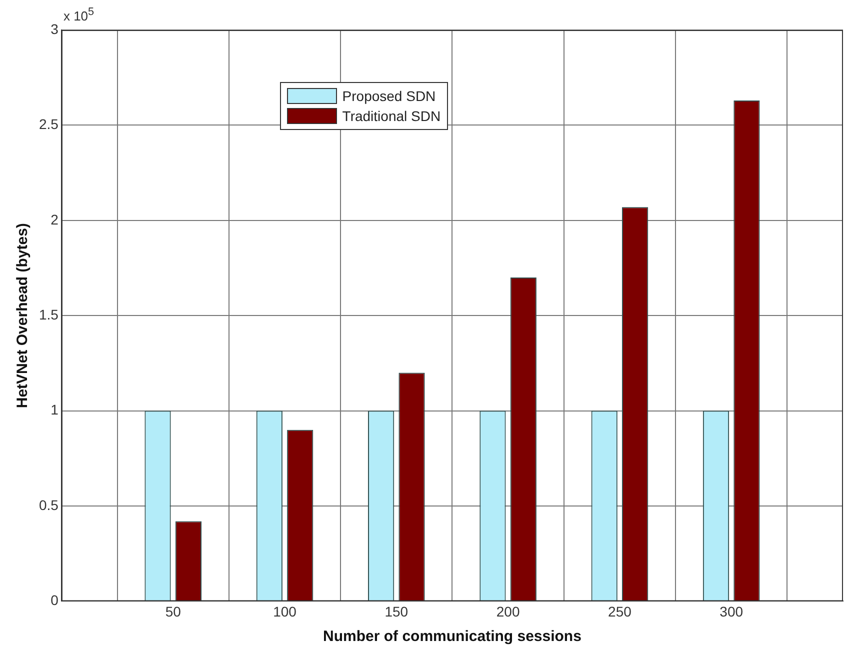 The height and width of the screenshot is (660, 845). I want to click on x-tick-label: 250, so click(620, 611).